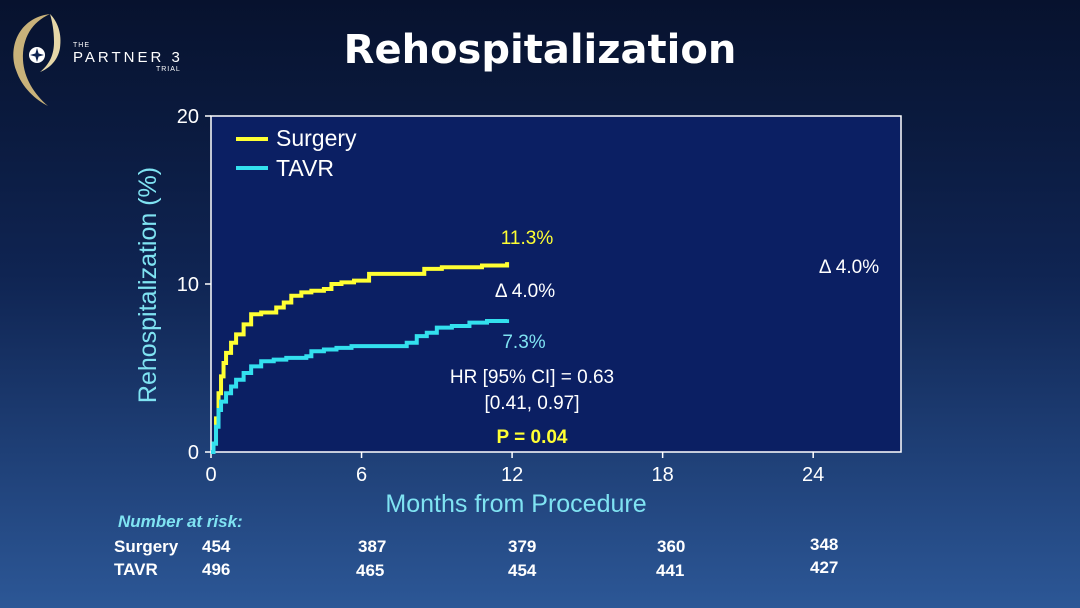  Describe the element at coordinates (296, 153) in the screenshot. I see `legend: Surgery TAVR` at that location.